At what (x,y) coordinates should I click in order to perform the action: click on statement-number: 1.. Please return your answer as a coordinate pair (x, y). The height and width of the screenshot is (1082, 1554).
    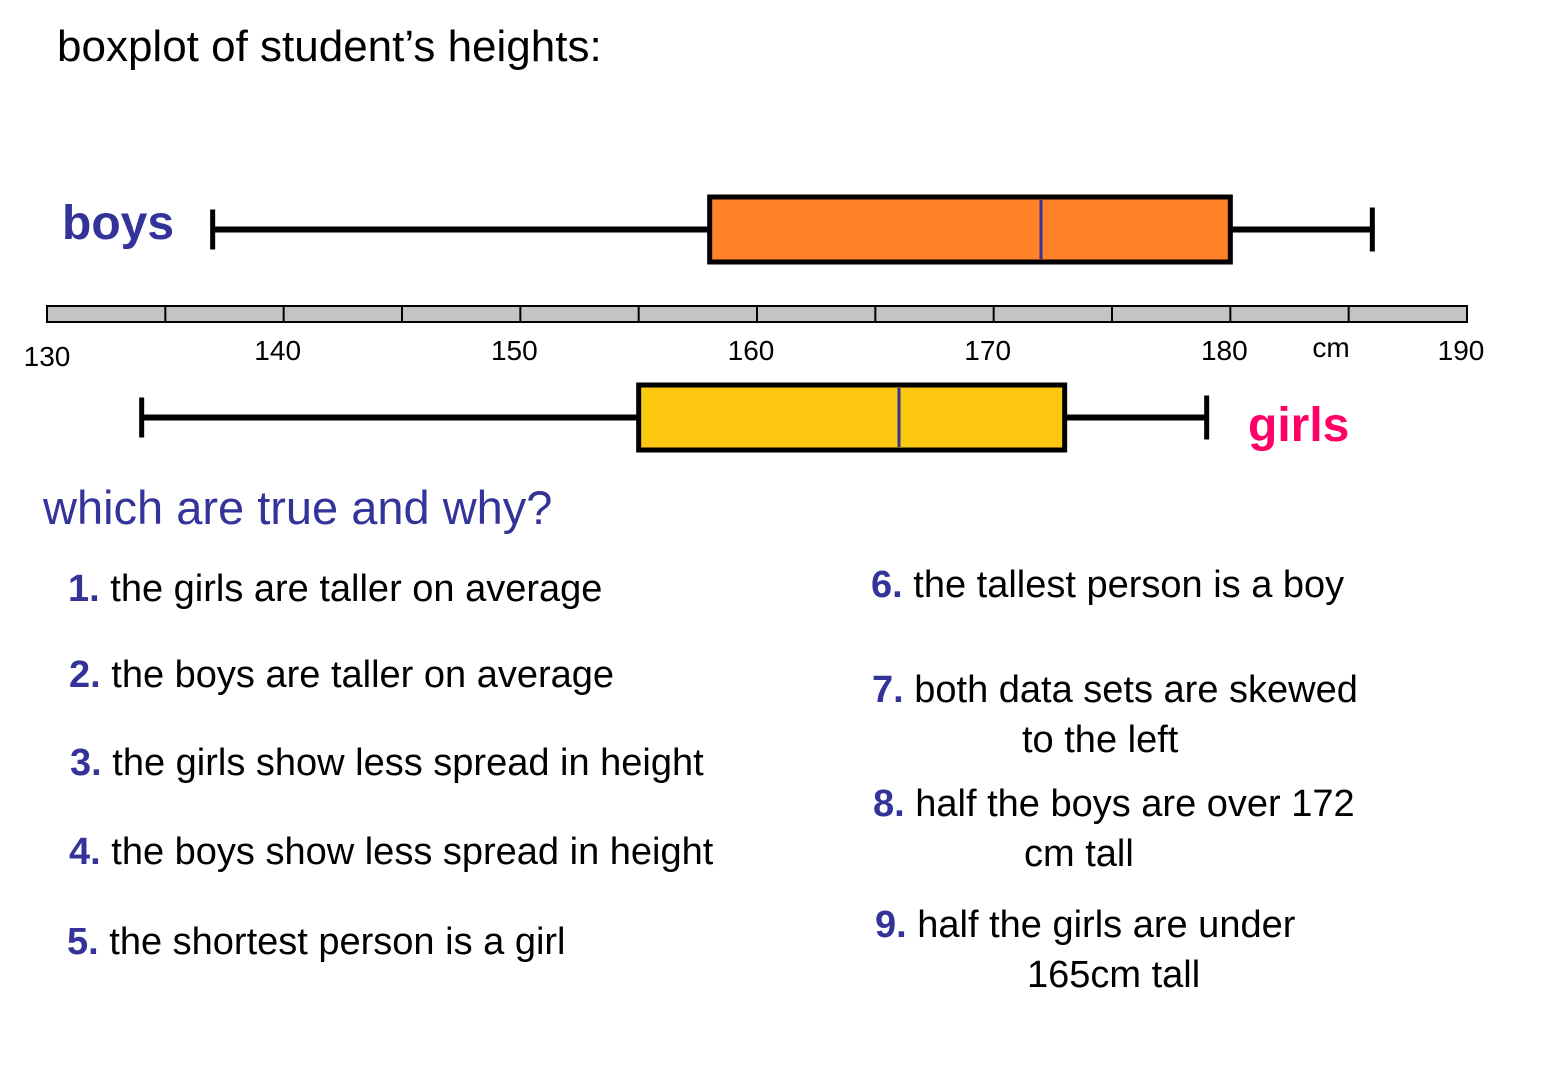
    Looking at the image, I should click on (84, 589).